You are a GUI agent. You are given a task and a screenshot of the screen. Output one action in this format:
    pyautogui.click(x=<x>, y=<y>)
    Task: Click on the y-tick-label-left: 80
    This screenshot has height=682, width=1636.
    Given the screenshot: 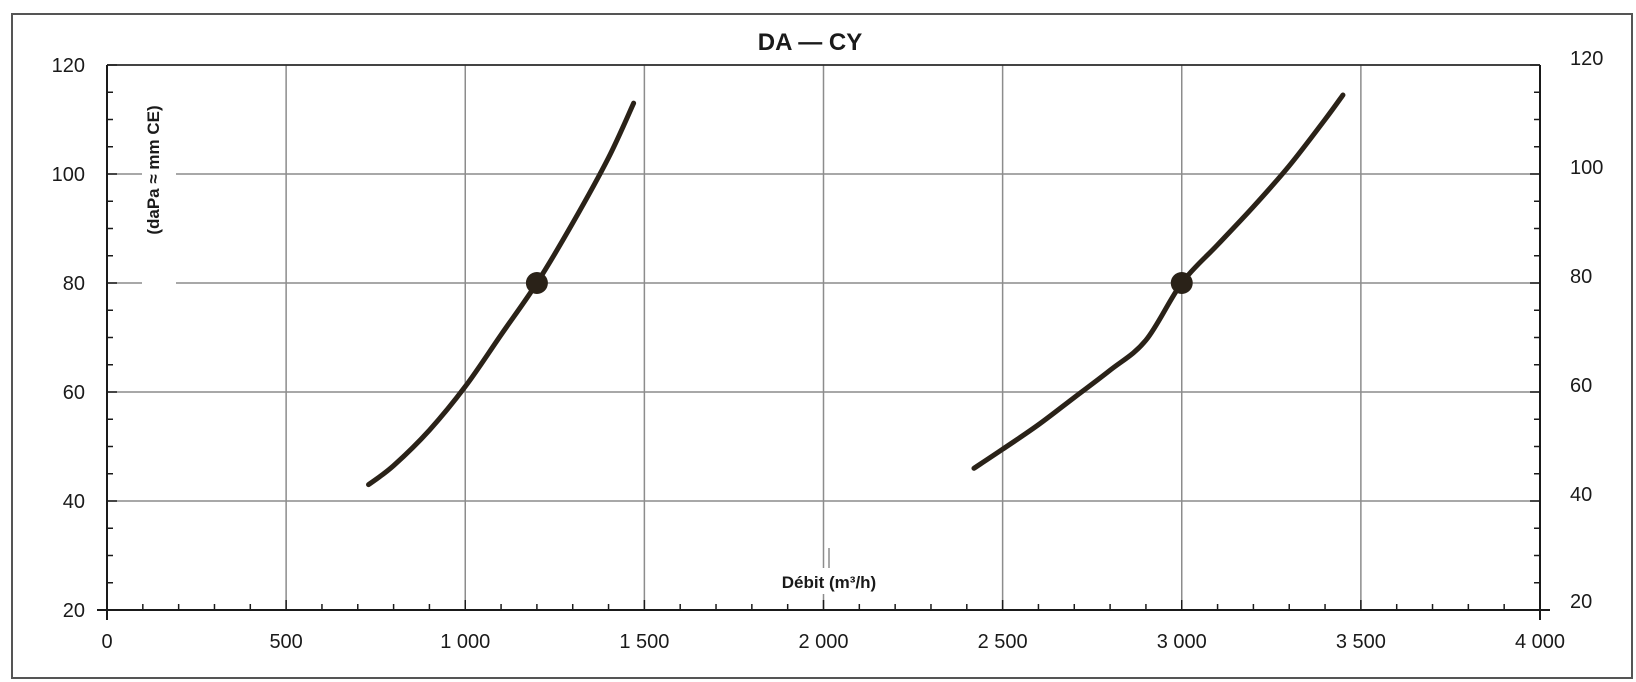 What is the action you would take?
    pyautogui.click(x=74, y=284)
    